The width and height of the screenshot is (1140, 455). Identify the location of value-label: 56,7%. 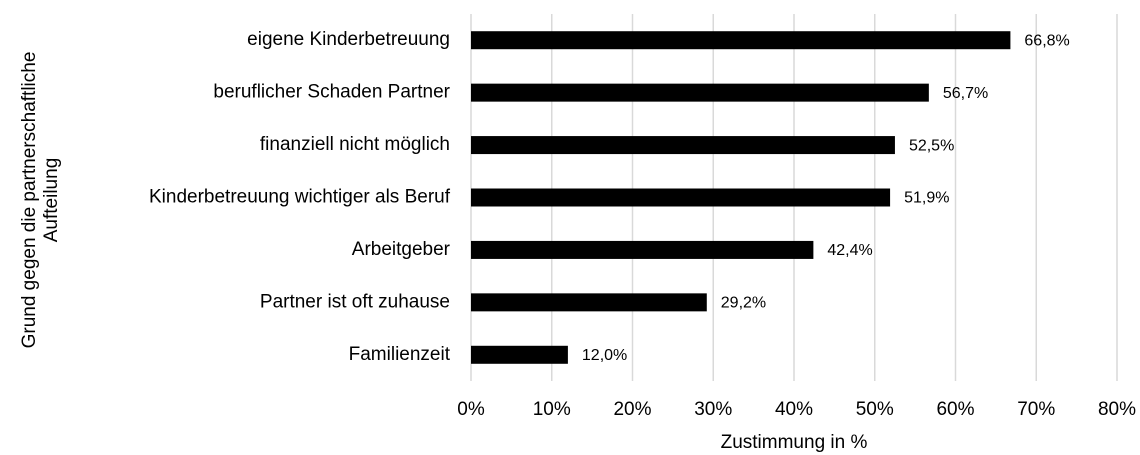
(965, 93).